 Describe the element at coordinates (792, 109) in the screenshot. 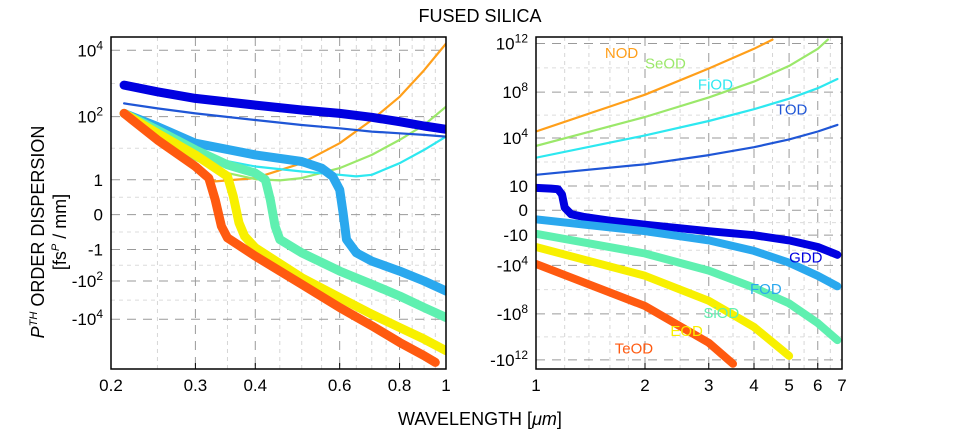

I see `series-label: TOD` at that location.